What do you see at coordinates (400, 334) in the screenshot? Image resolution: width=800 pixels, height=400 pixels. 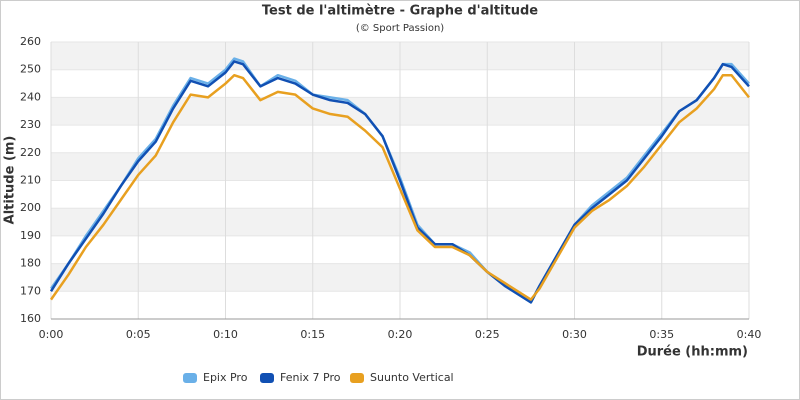 I see `x-tick-label: 0:20` at bounding box center [400, 334].